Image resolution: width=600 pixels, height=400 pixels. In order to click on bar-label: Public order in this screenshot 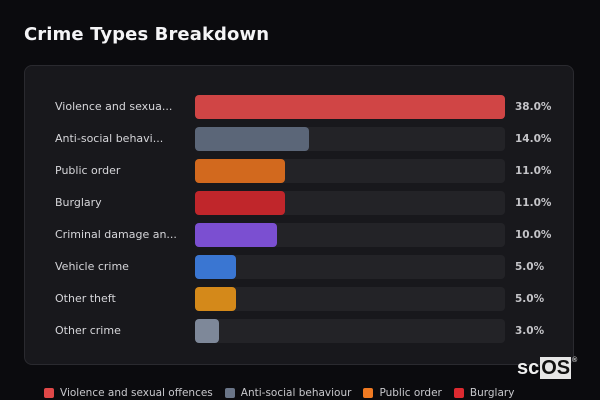, I will do `click(88, 170)`.